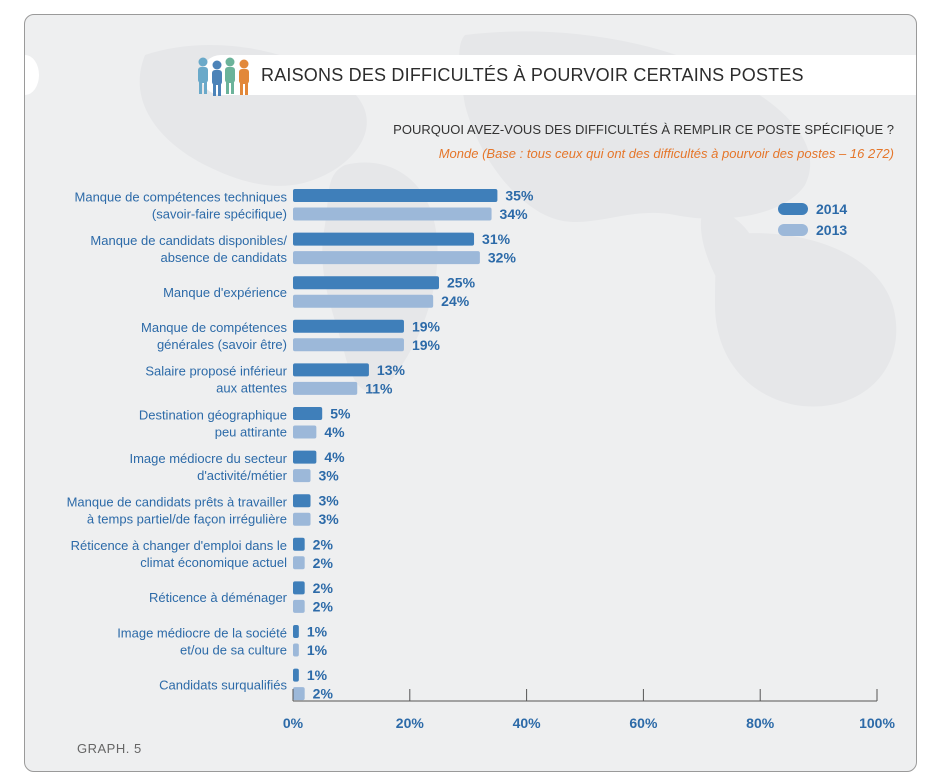 The width and height of the screenshot is (943, 780). What do you see at coordinates (793, 209) in the screenshot?
I see `legend-swatch-2014` at bounding box center [793, 209].